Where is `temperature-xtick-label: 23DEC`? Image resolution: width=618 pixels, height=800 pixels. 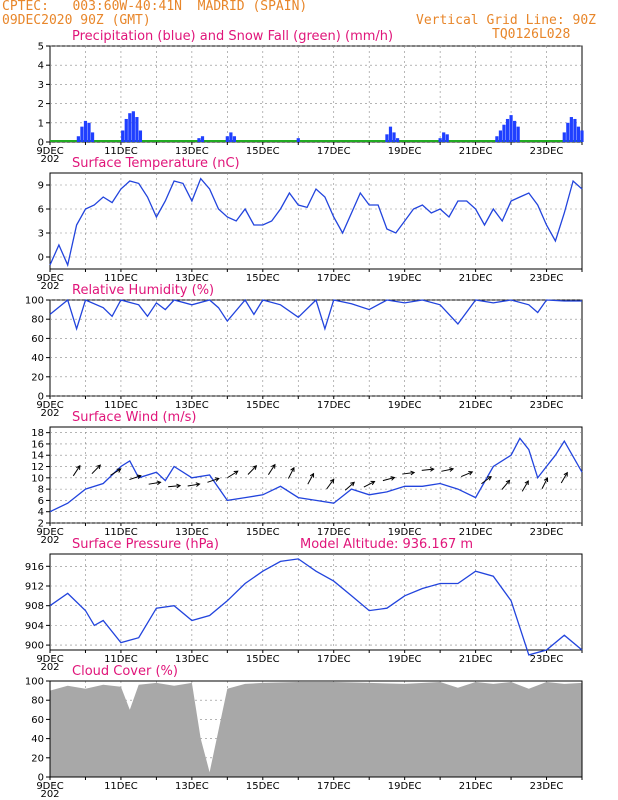
temperature-xtick-label: 23DEC is located at coordinates (547, 278).